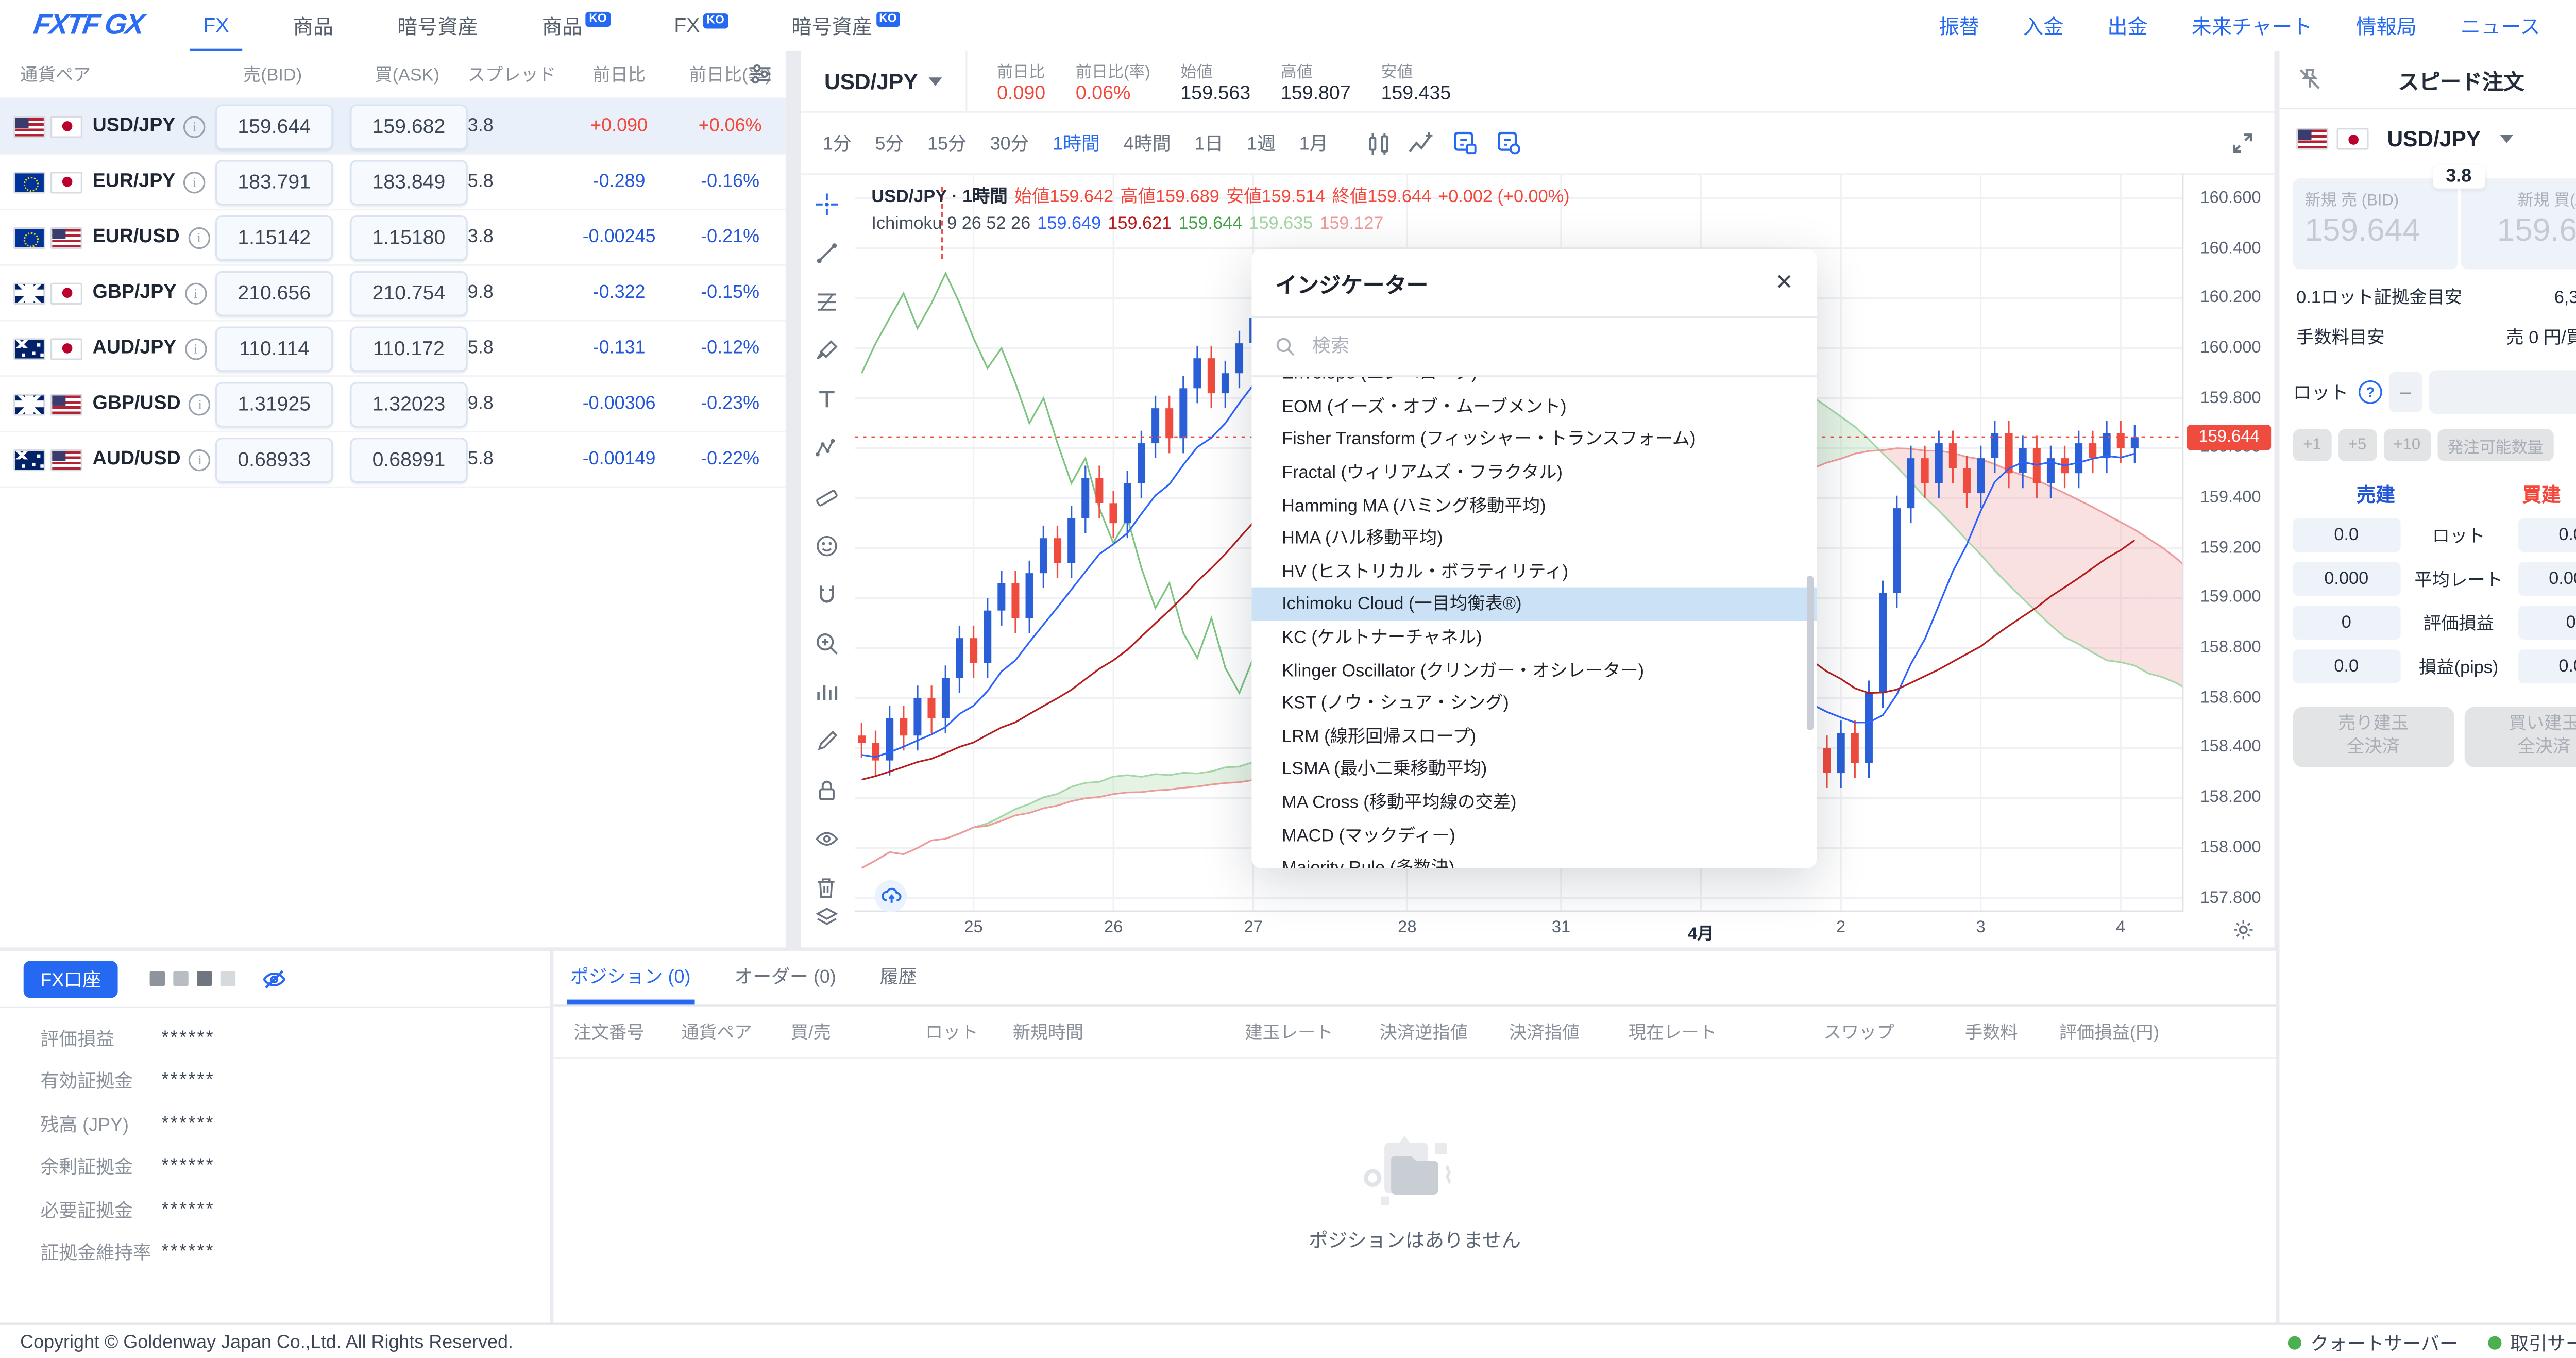 Image resolution: width=2576 pixels, height=1358 pixels. What do you see at coordinates (2500, 26) in the screenshot?
I see `nav-item-ニュース: ニュース` at bounding box center [2500, 26].